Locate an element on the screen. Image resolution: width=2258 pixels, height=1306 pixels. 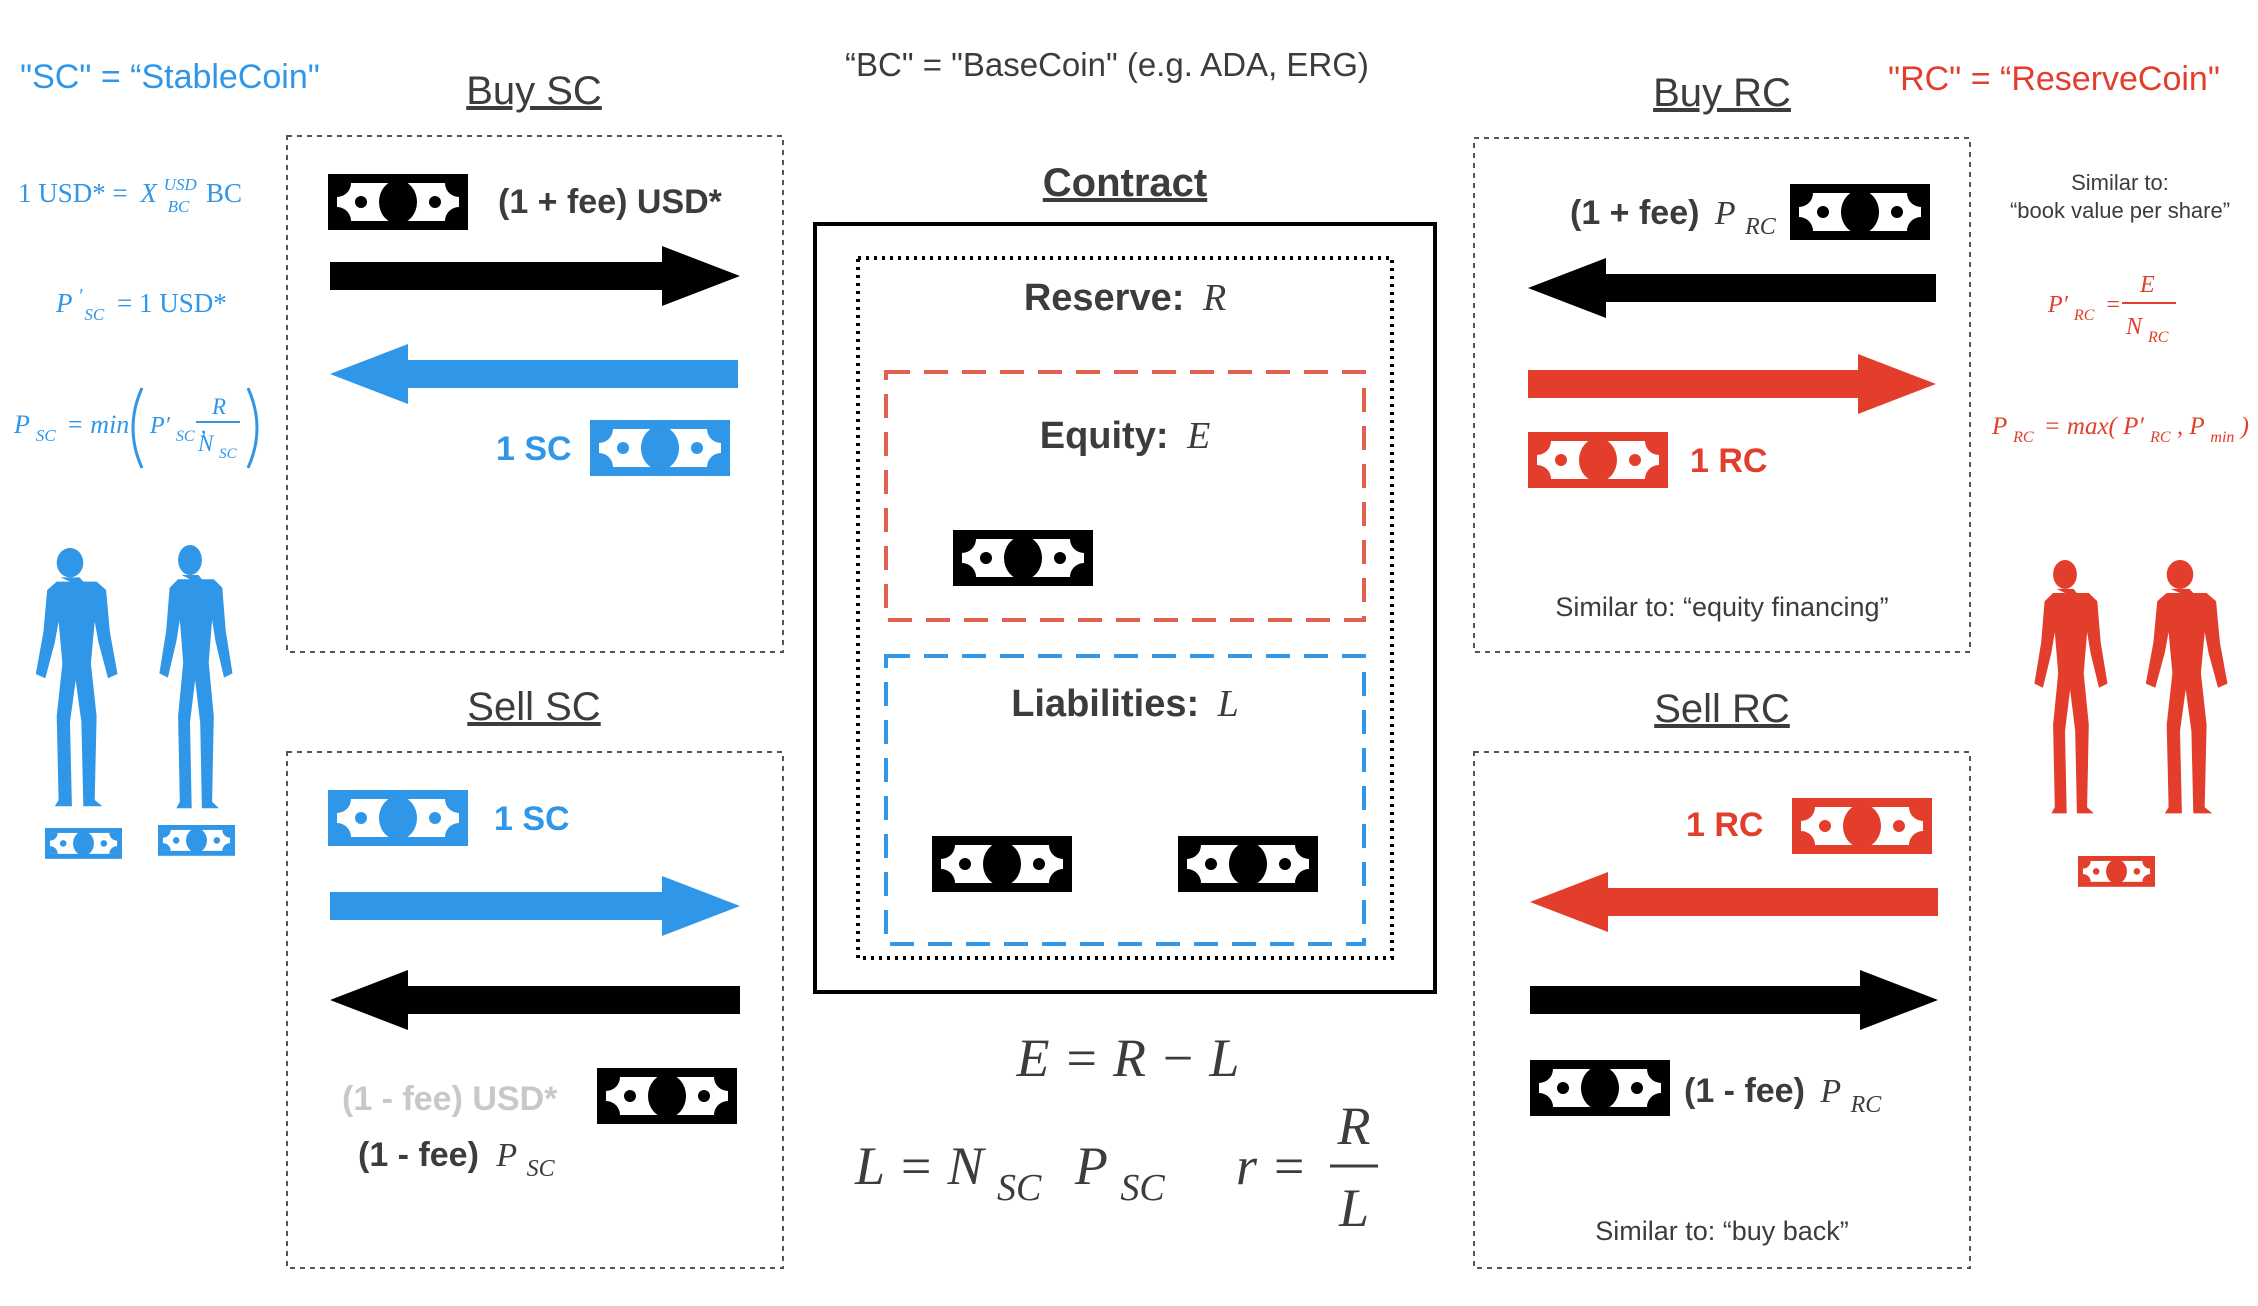
rc-price-p: P is located at coordinates (1999, 426).